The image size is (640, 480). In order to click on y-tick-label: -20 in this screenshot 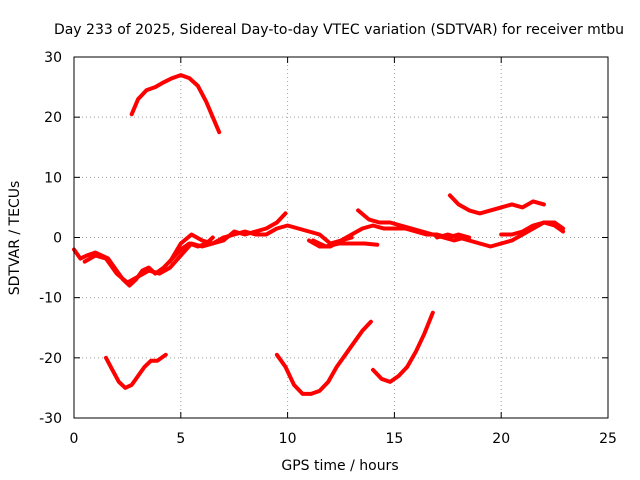, I will do `click(50, 359)`.